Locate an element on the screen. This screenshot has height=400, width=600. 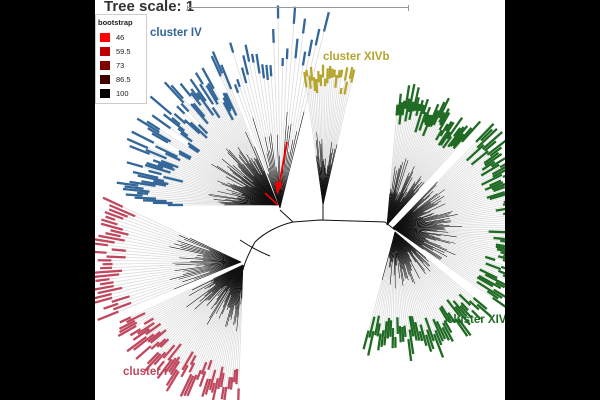
tree-scale-title: Tree scale: 1 is located at coordinates (149, 7).